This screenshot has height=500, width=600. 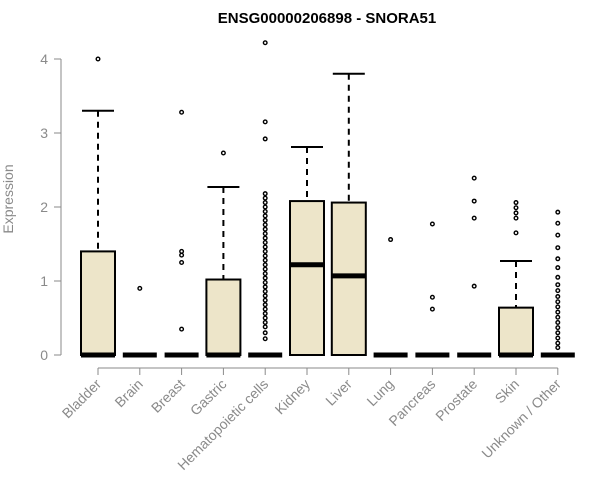 I want to click on x-tick-label: Prostate, so click(x=456, y=400).